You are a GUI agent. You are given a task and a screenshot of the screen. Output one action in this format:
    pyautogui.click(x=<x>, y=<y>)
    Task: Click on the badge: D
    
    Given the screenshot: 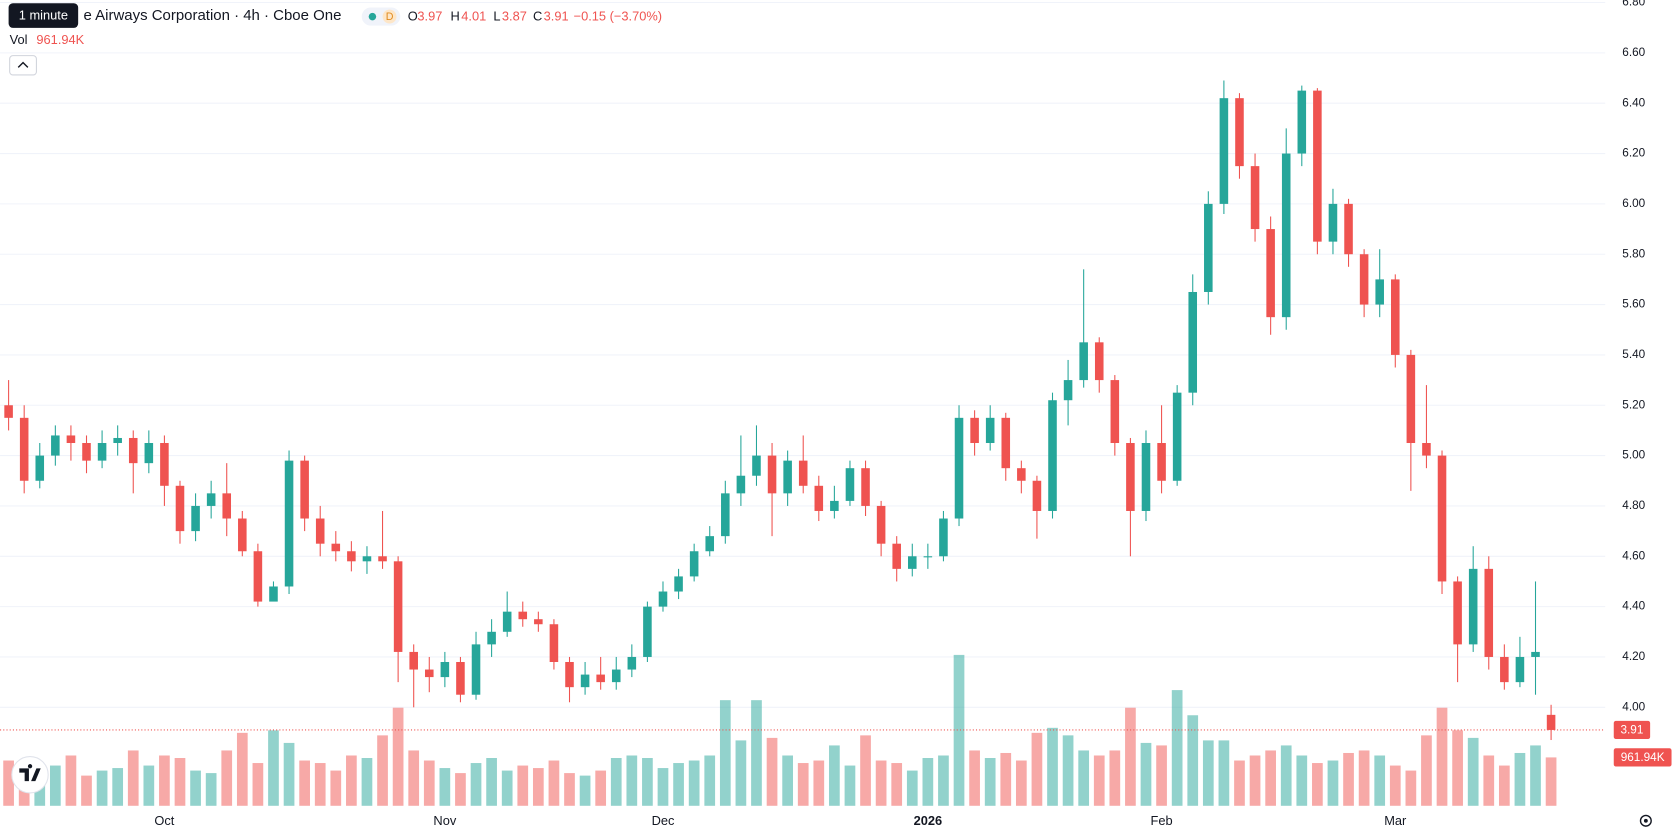 What is the action you would take?
    pyautogui.click(x=390, y=17)
    